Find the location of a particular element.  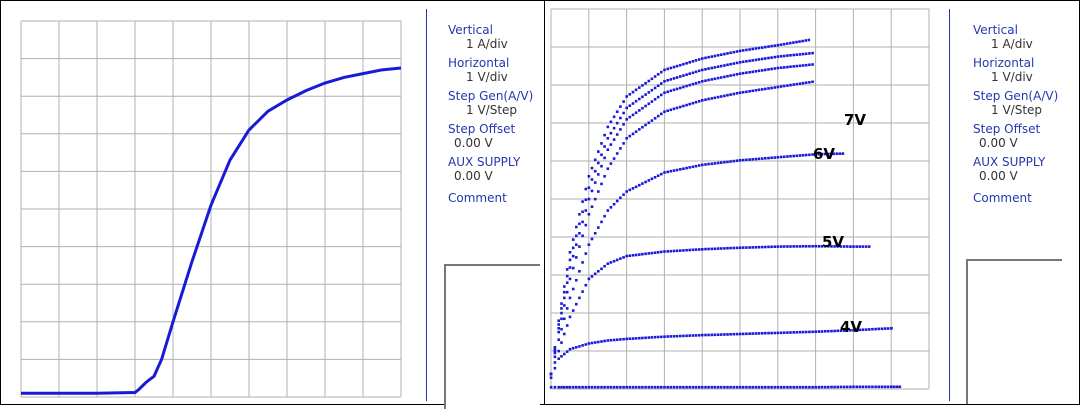

left-step-gen-label: Step Gen(A/V) is located at coordinates (491, 96).